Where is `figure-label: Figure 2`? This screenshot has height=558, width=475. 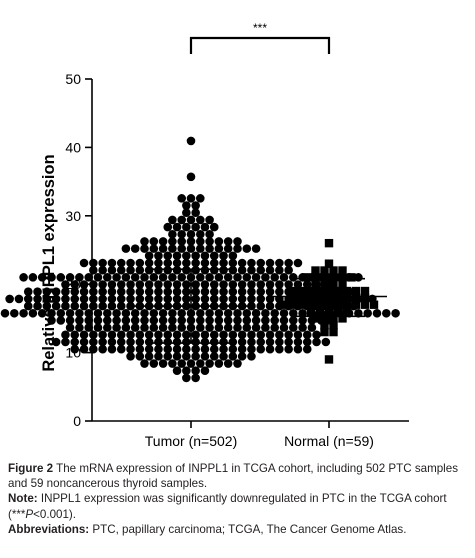 figure-label: Figure 2 is located at coordinates (31, 468).